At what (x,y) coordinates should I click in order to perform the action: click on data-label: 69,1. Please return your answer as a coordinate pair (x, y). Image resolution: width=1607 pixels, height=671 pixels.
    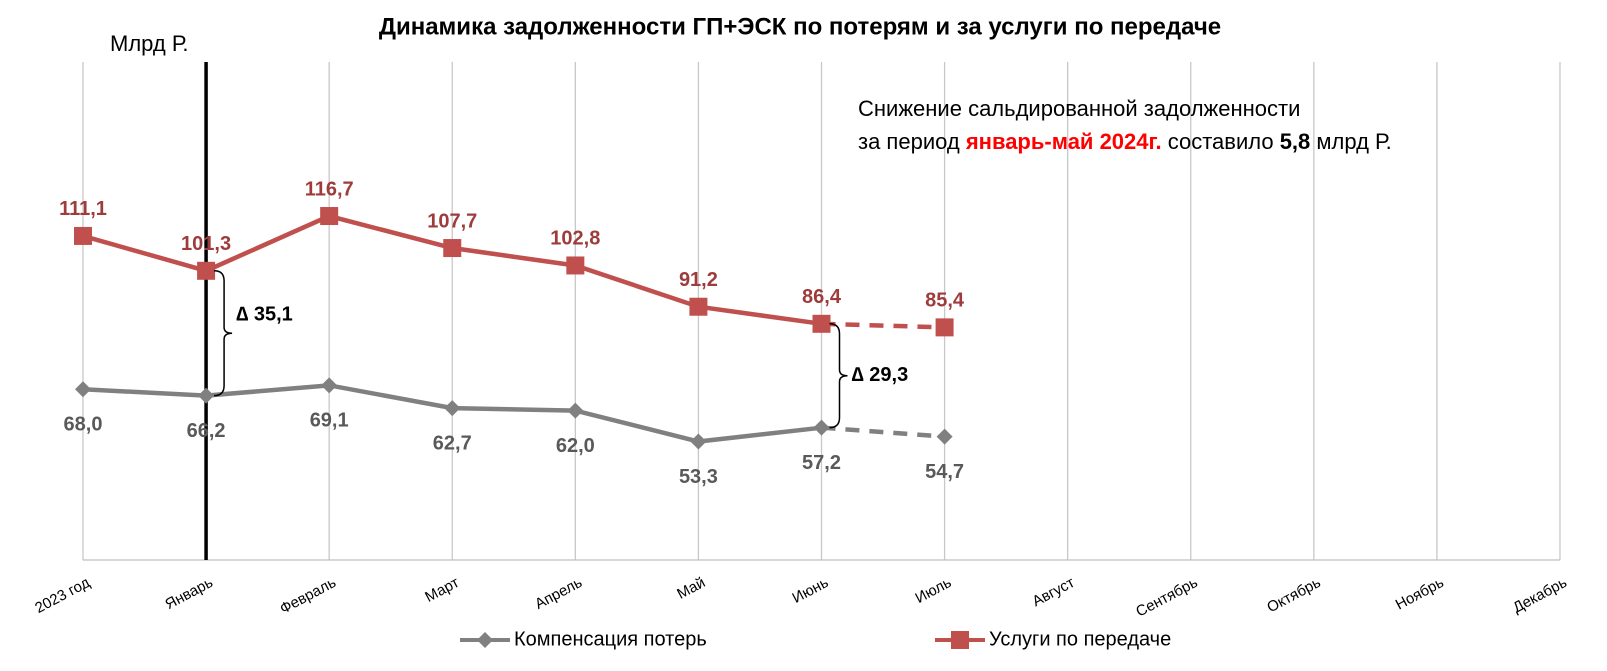
    Looking at the image, I should click on (329, 421).